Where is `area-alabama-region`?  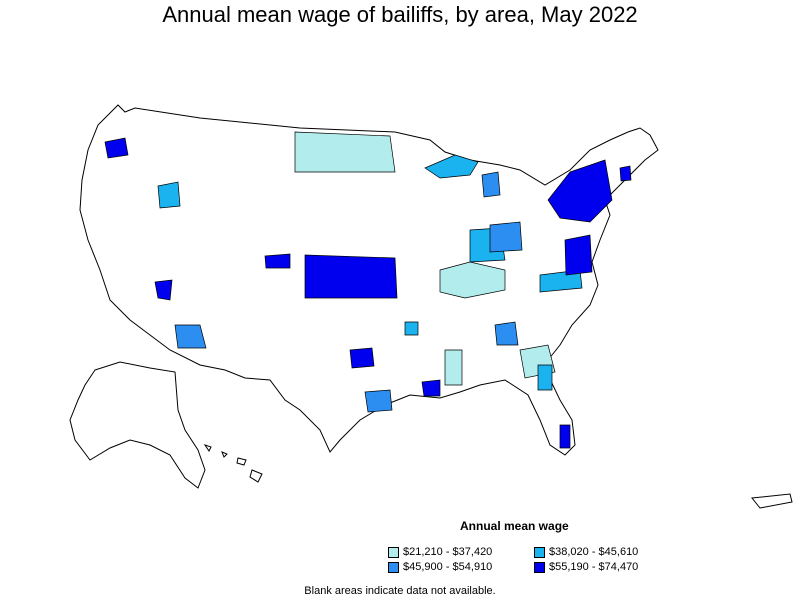 area-alabama-region is located at coordinates (453, 367).